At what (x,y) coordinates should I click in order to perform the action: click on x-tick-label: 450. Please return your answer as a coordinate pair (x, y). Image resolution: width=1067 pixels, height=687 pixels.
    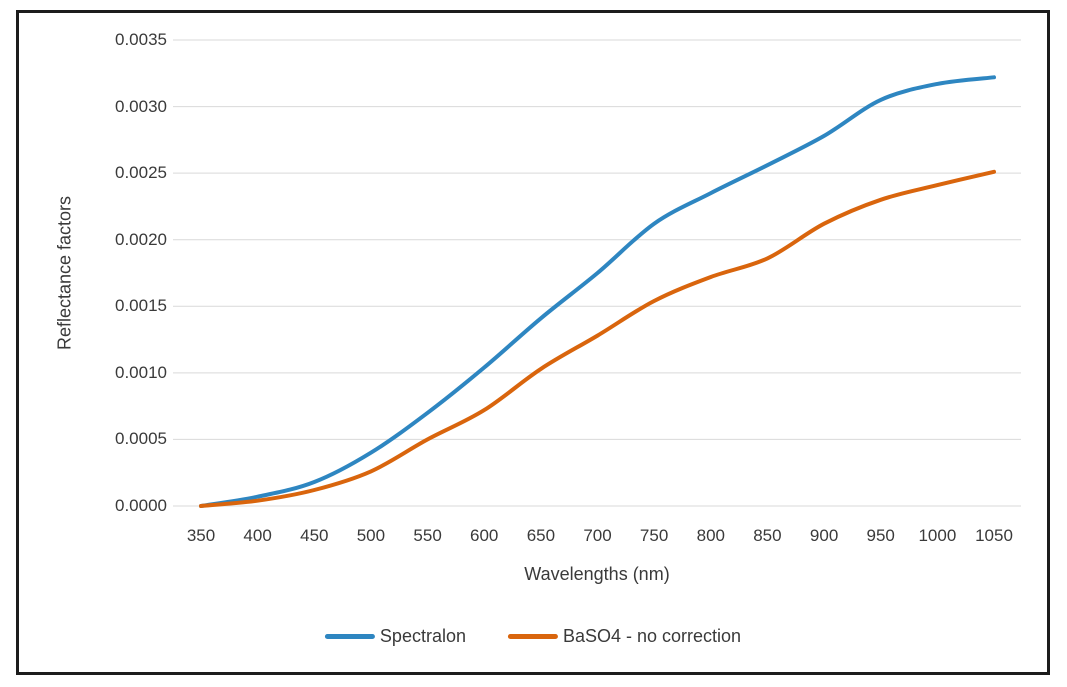
    Looking at the image, I should click on (314, 535).